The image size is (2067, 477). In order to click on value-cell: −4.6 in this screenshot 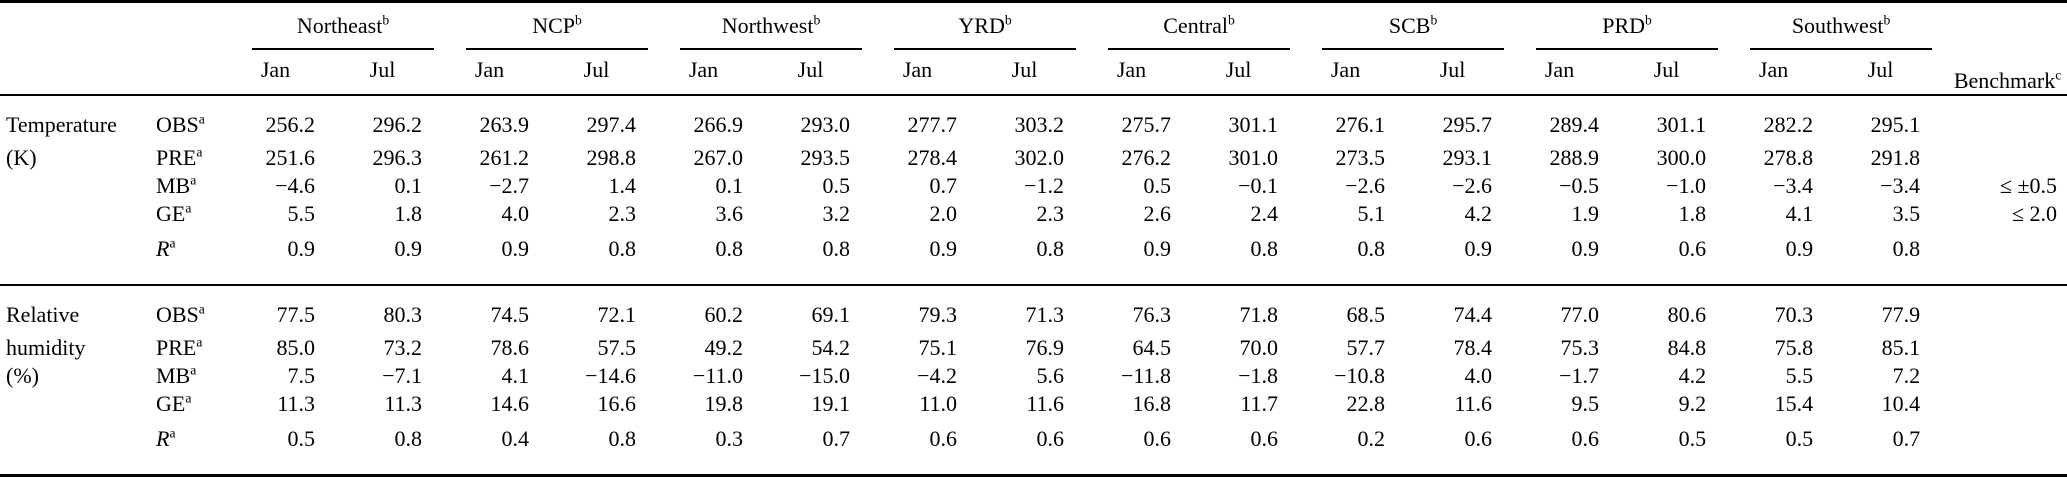, I will do `click(295, 185)`.